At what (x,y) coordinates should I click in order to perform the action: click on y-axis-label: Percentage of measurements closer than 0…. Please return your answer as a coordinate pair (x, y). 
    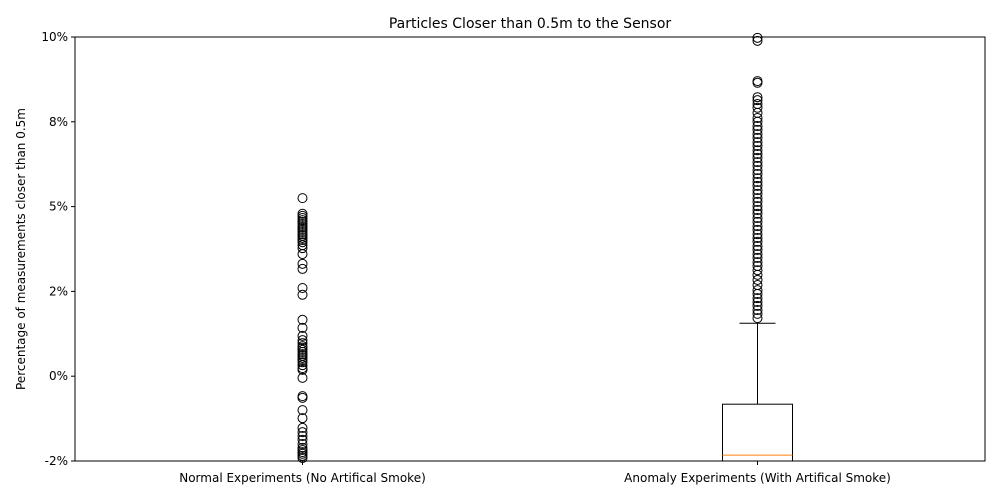
    Looking at the image, I should click on (21, 249).